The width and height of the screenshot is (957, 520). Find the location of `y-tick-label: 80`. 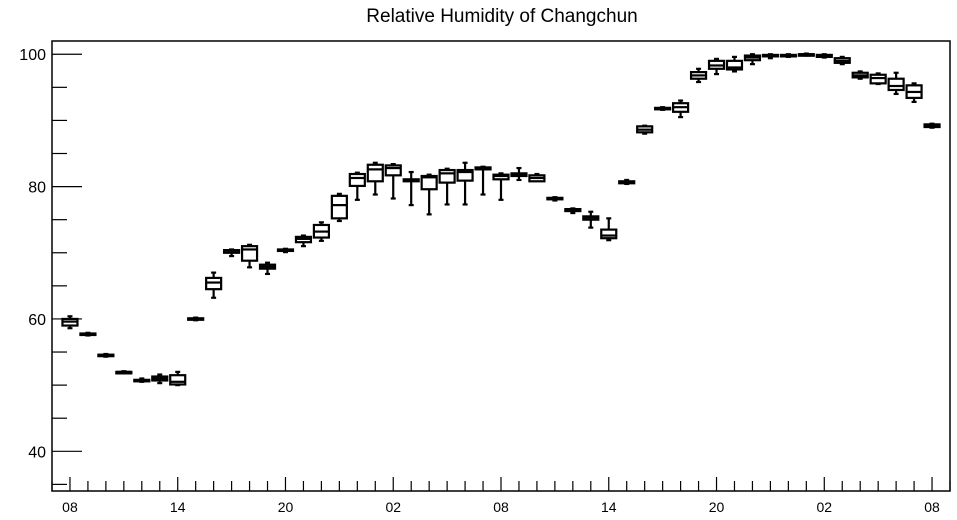

y-tick-label: 80 is located at coordinates (37, 188).